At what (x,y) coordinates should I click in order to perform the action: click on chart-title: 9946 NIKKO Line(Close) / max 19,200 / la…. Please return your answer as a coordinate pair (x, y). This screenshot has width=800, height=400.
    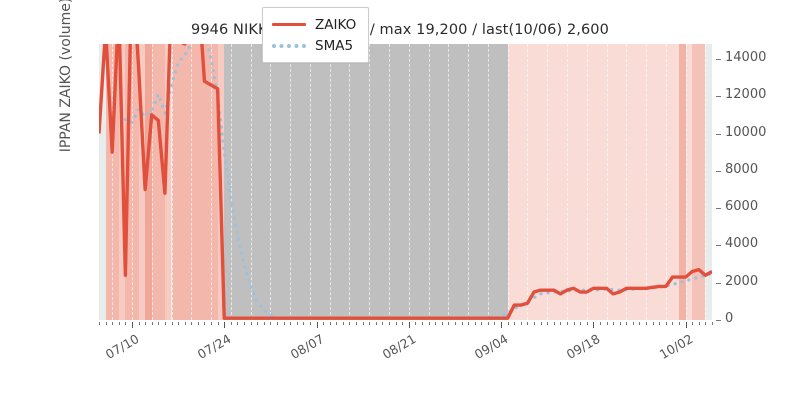
    Looking at the image, I should click on (400, 30).